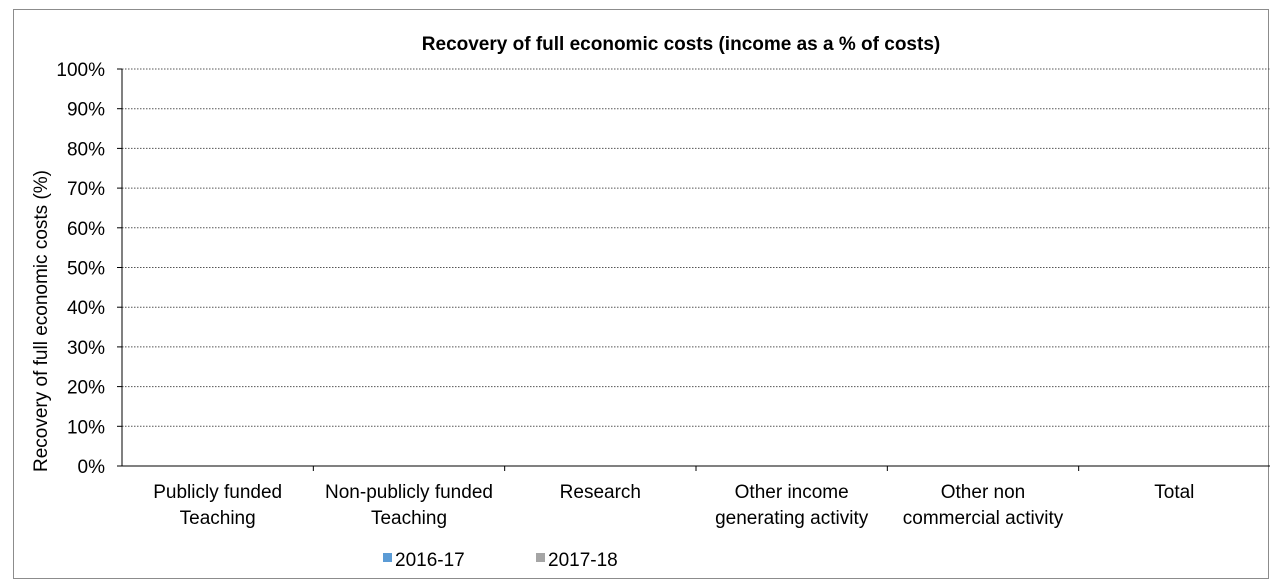 This screenshot has height=579, width=1271. Describe the element at coordinates (86, 427) in the screenshot. I see `y-tick-label: 10%` at that location.